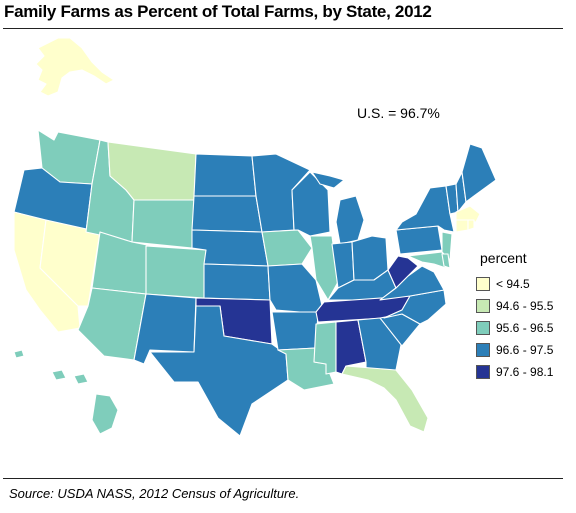 The image size is (576, 513). Describe the element at coordinates (237, 282) in the screenshot. I see `state-ks` at that location.